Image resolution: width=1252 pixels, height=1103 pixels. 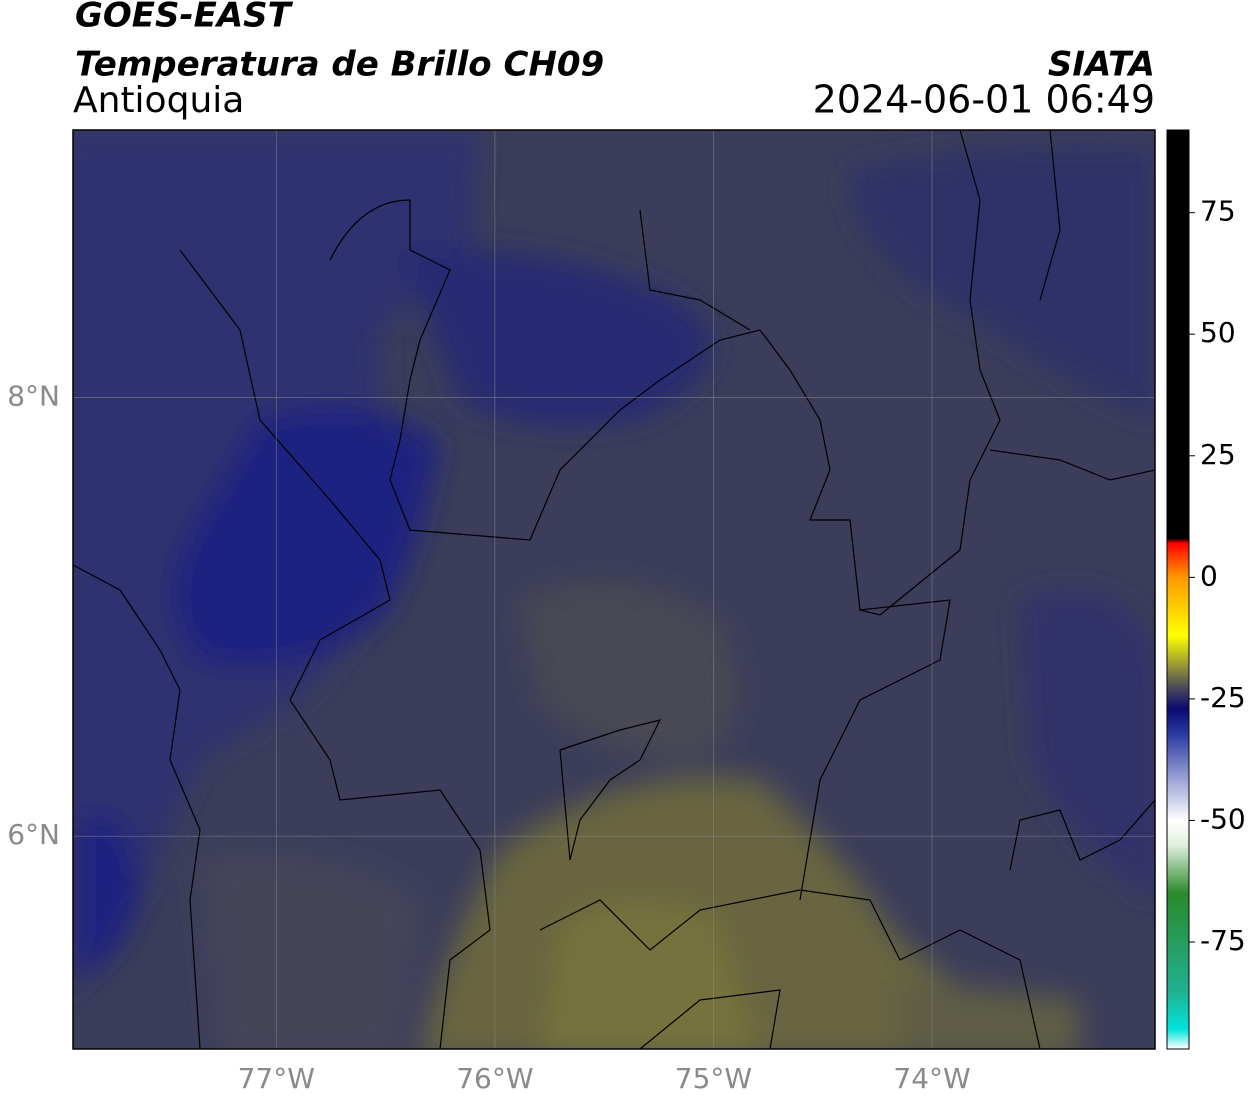 What do you see at coordinates (1223, 697) in the screenshot?
I see `colorbar-tick-label: -25` at bounding box center [1223, 697].